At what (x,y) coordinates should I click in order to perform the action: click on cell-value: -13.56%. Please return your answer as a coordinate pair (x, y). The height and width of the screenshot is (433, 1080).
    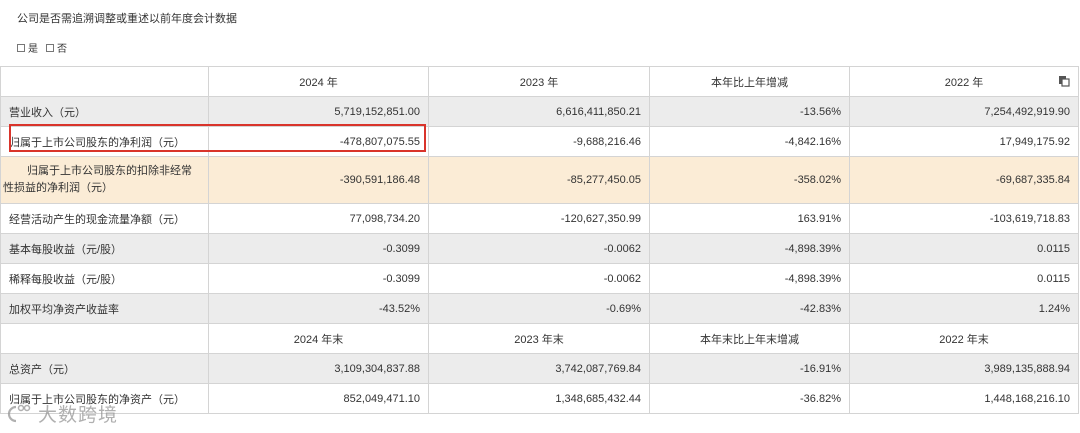
    Looking at the image, I should click on (749, 111).